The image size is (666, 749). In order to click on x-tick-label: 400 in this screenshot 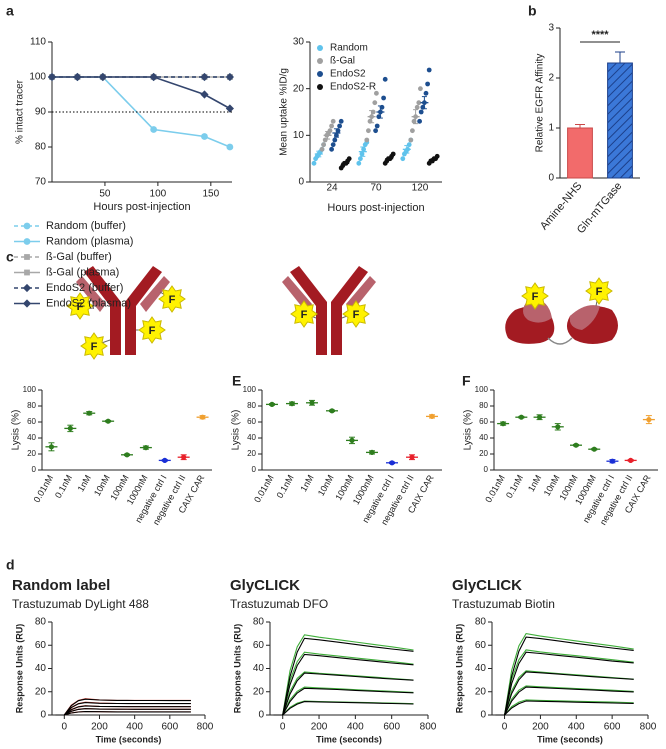, I will do `click(134, 727)`.